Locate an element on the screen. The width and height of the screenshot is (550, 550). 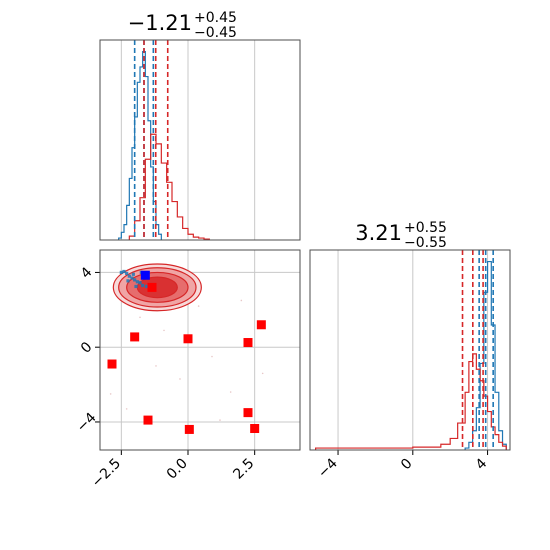
x-tick-label-1: 0.0 is located at coordinates (177, 469).